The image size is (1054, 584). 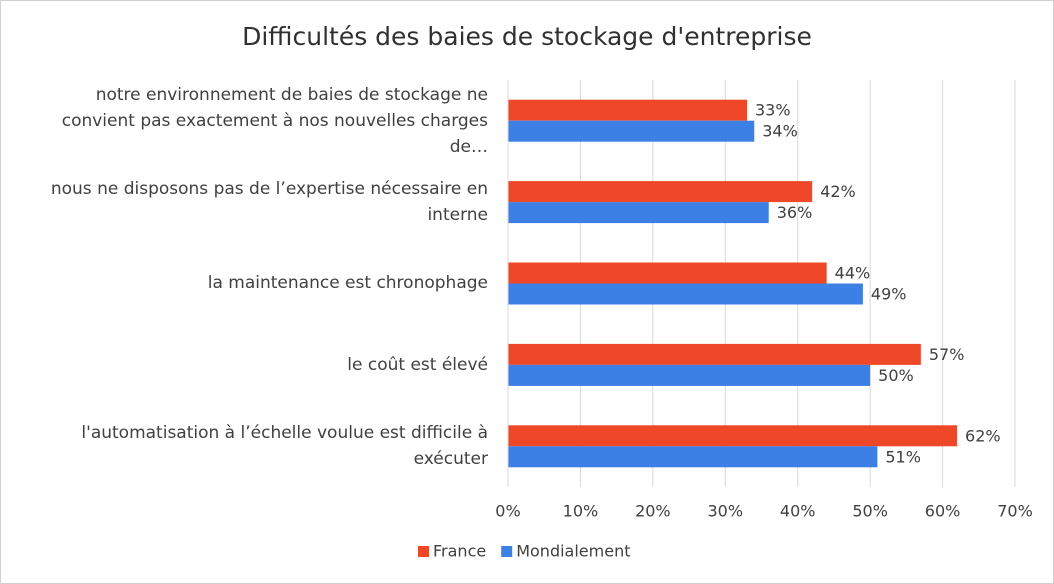 What do you see at coordinates (581, 511) in the screenshot?
I see `x-tick-label: 10%` at bounding box center [581, 511].